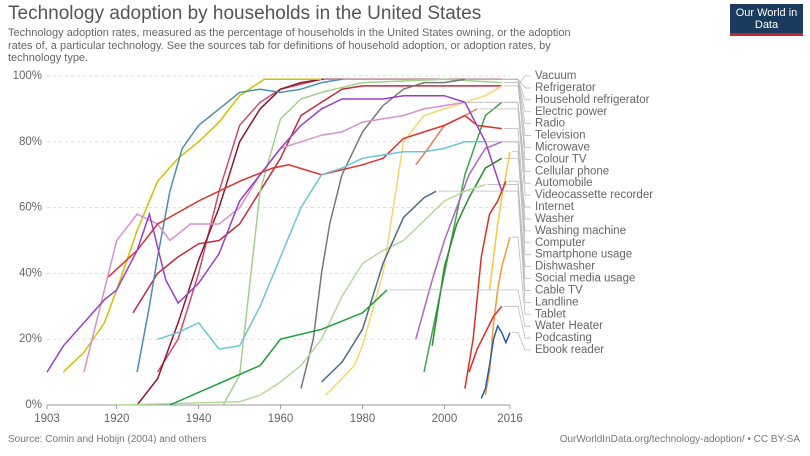 Image resolution: width=810 pixels, height=456 pixels. What do you see at coordinates (33, 405) in the screenshot?
I see `y-tick-label: 0%` at bounding box center [33, 405].